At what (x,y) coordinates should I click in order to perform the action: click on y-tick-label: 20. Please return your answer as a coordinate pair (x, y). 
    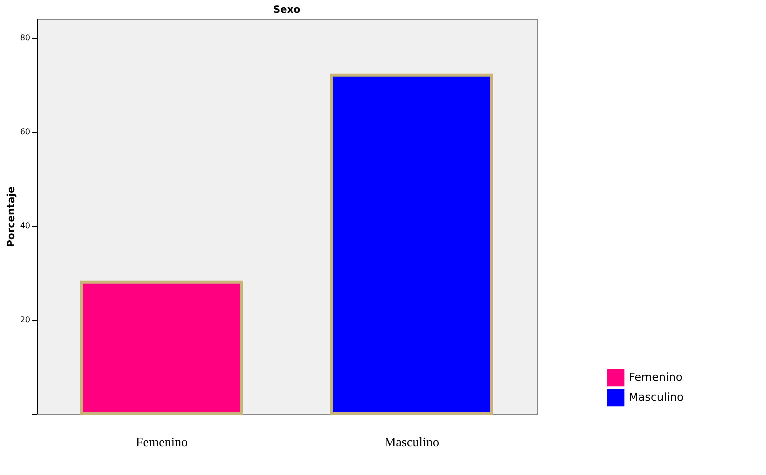
    Looking at the image, I should click on (25, 319).